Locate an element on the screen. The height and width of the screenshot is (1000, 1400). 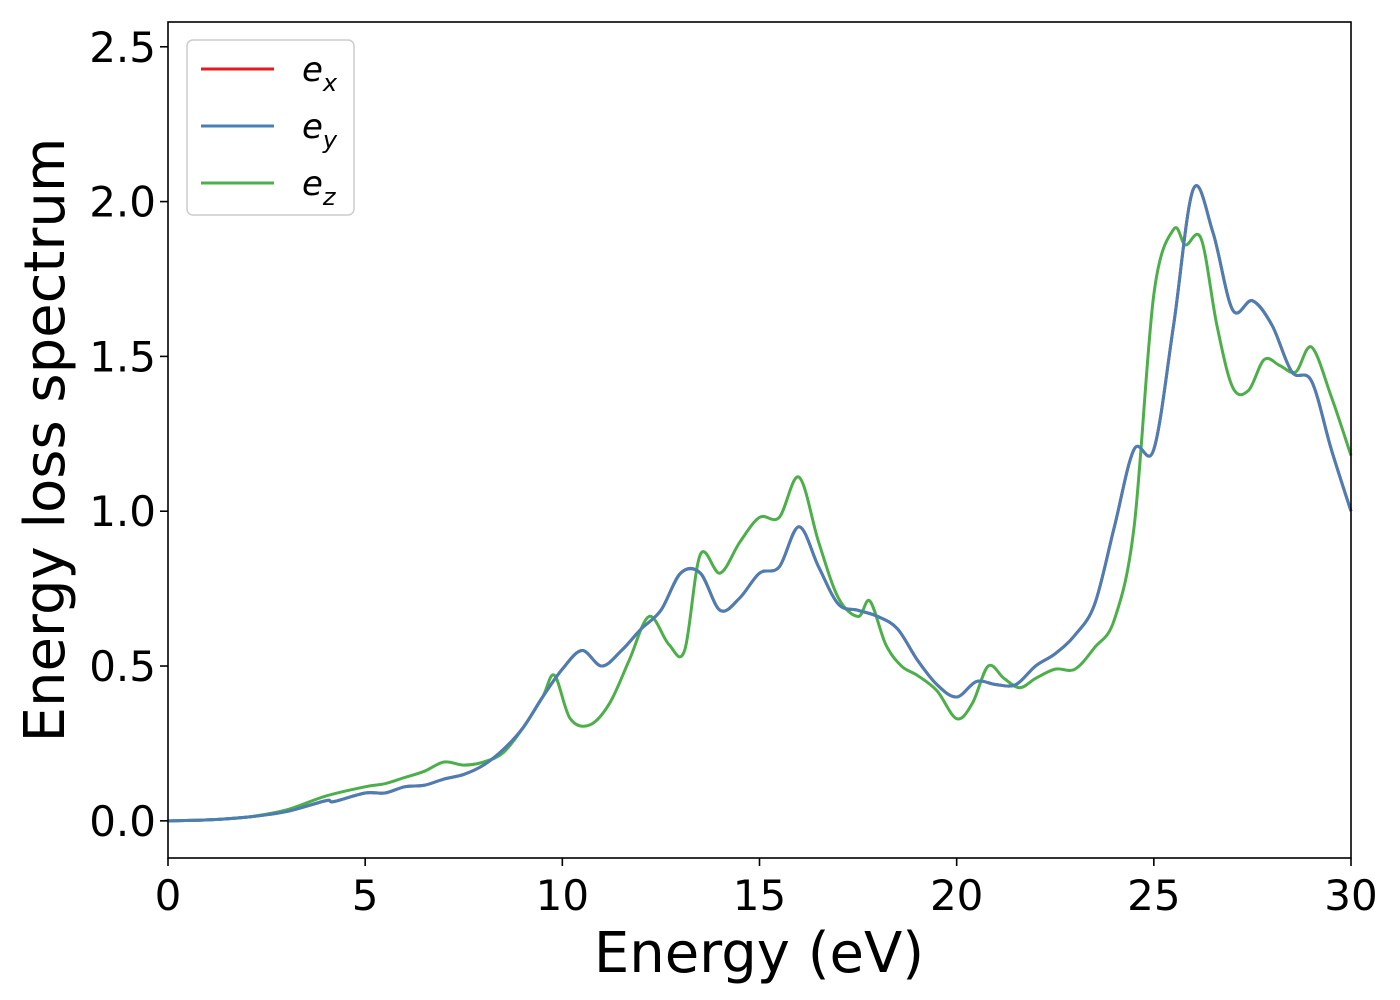
legend-label-x: ex is located at coordinates (320, 73).